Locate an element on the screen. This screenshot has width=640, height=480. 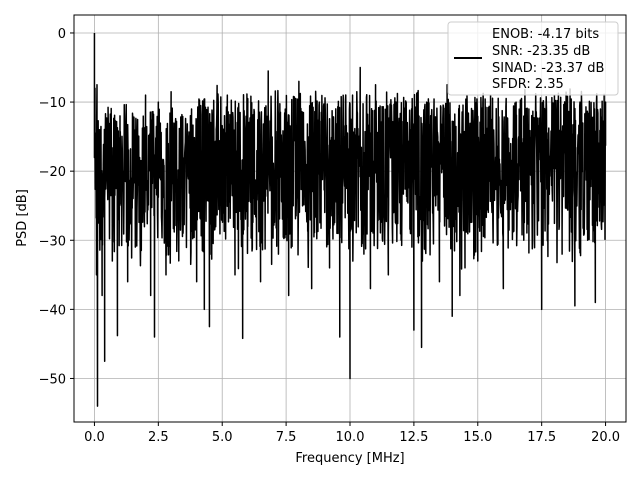
y-tick-label: 0 is located at coordinates (62, 34).